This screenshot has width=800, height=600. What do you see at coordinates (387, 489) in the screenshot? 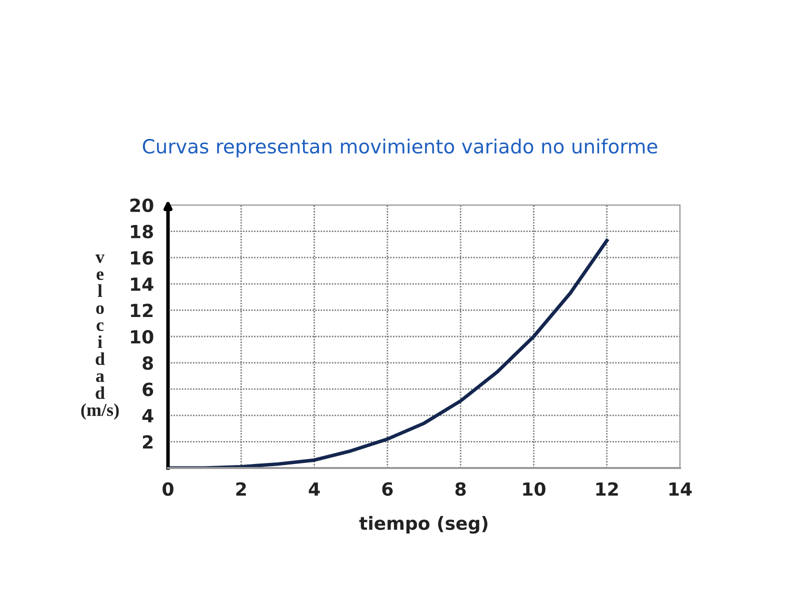
I see `x-tick-label: 6` at bounding box center [387, 489].